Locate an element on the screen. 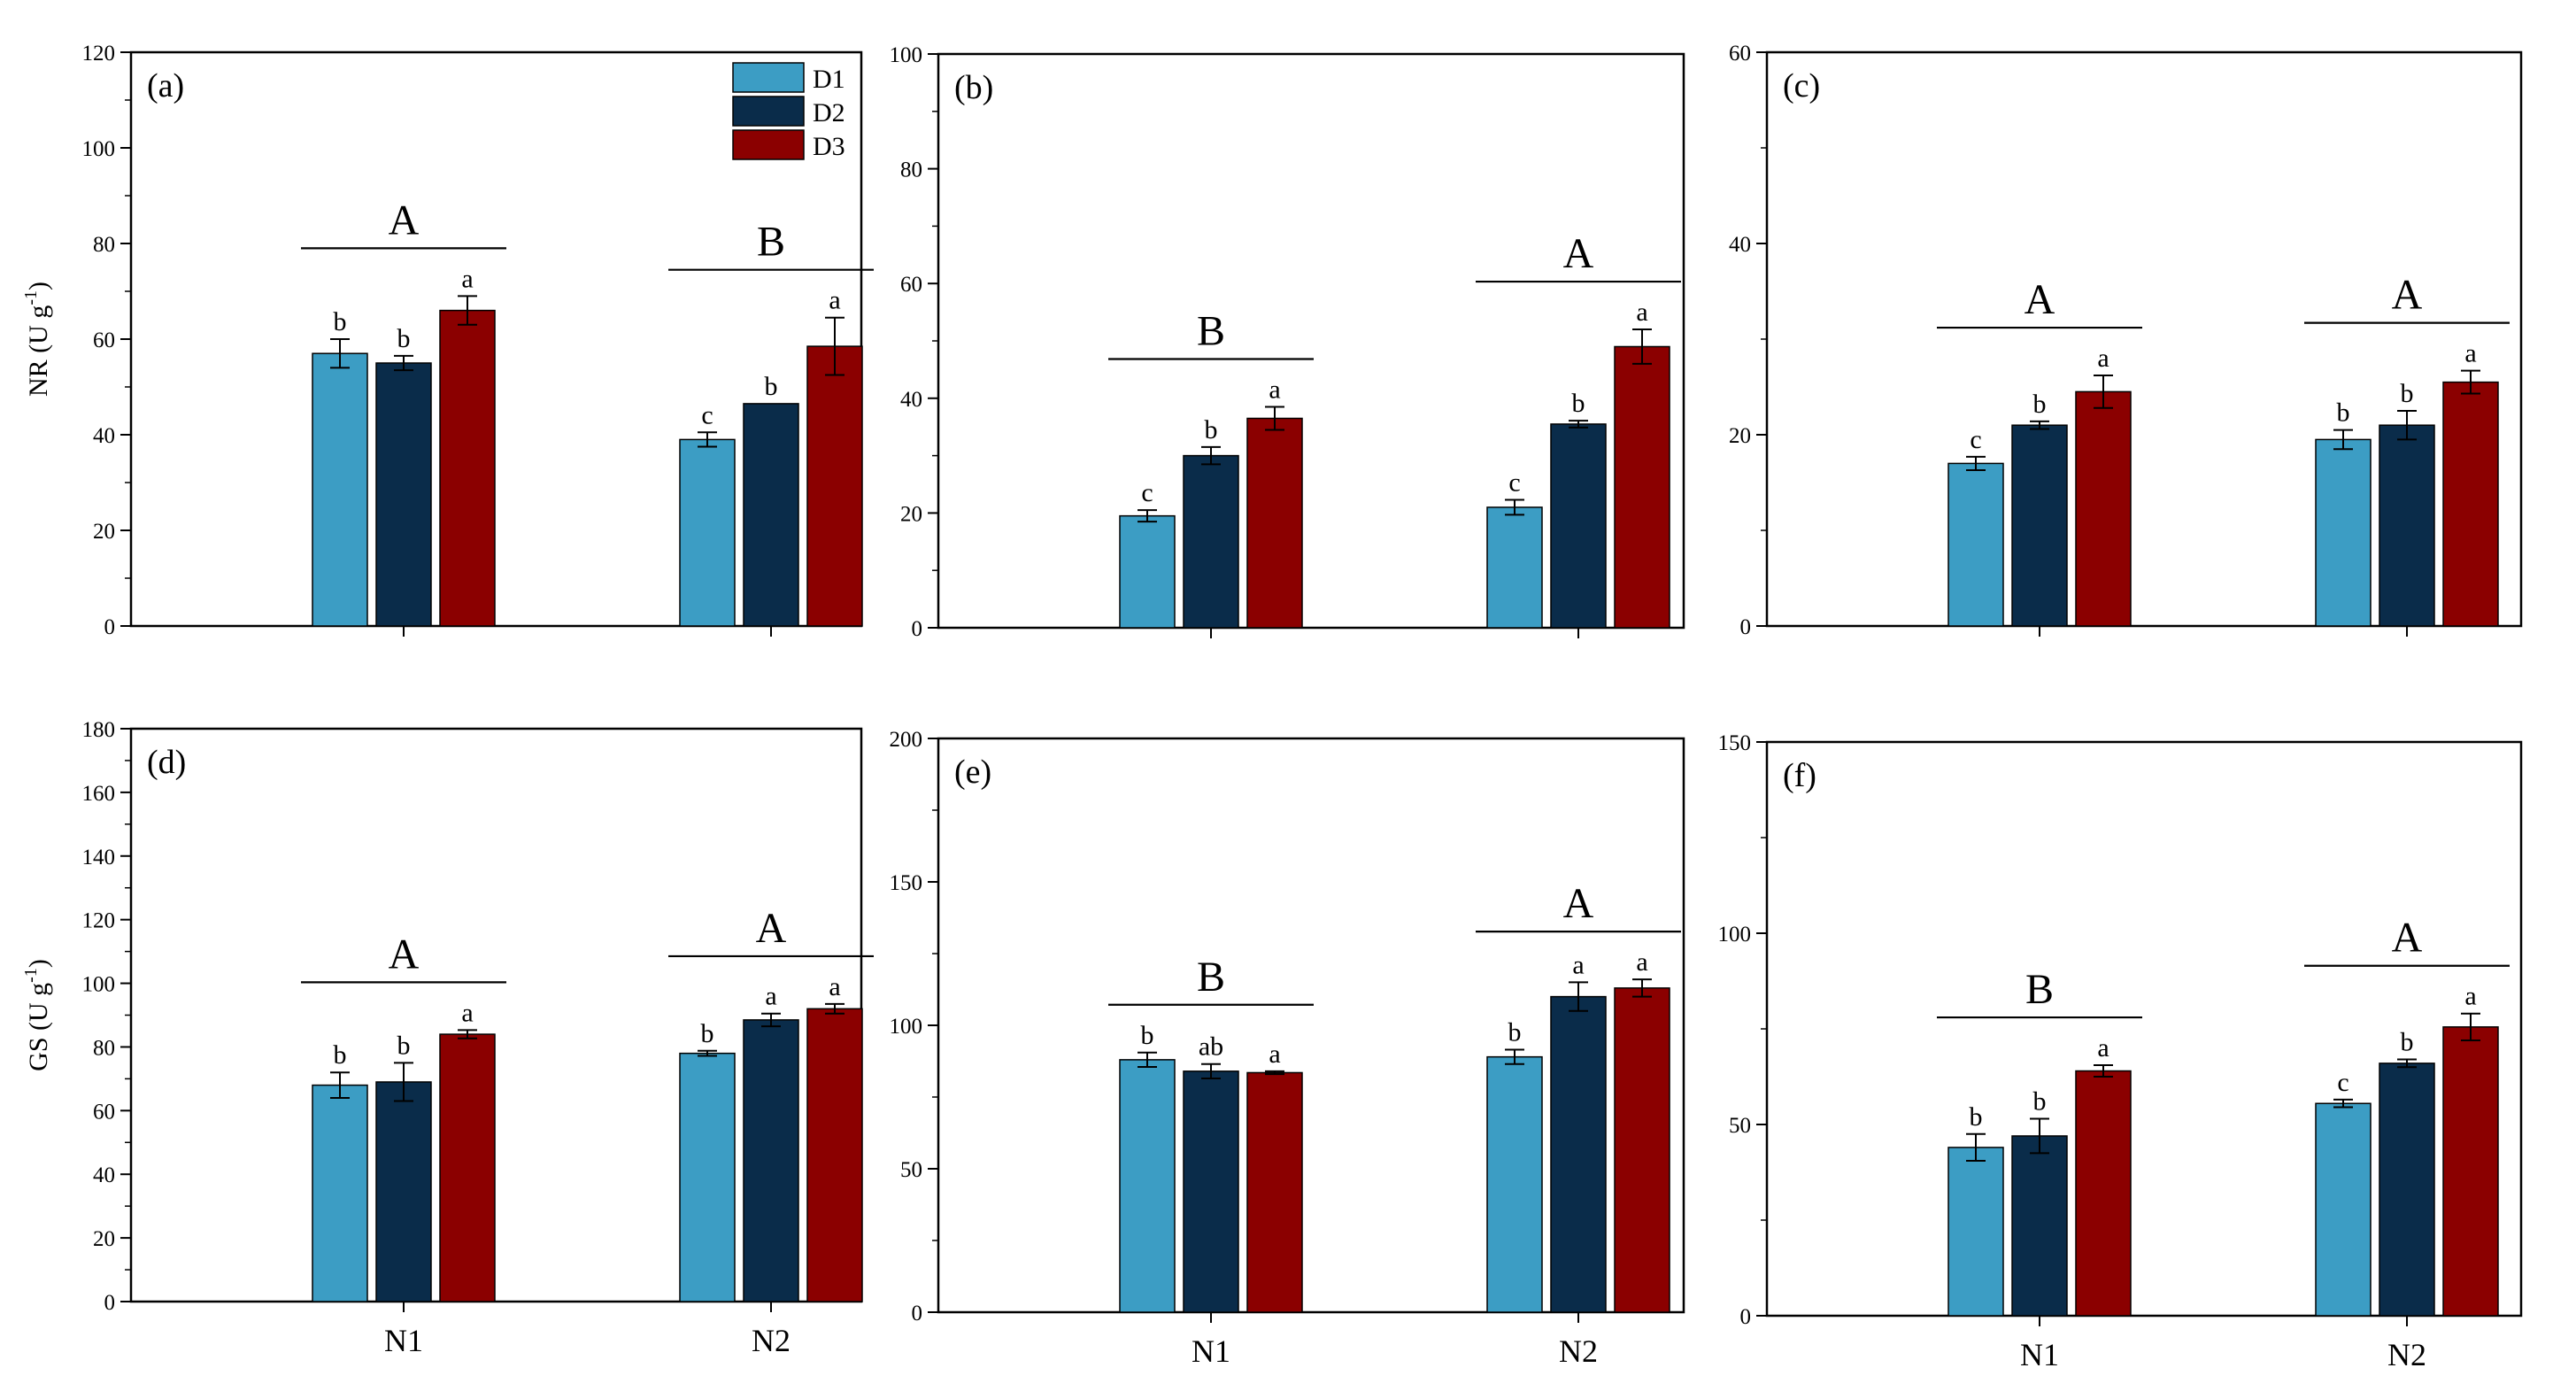  y-tick-label: 200 is located at coordinates (906, 740).